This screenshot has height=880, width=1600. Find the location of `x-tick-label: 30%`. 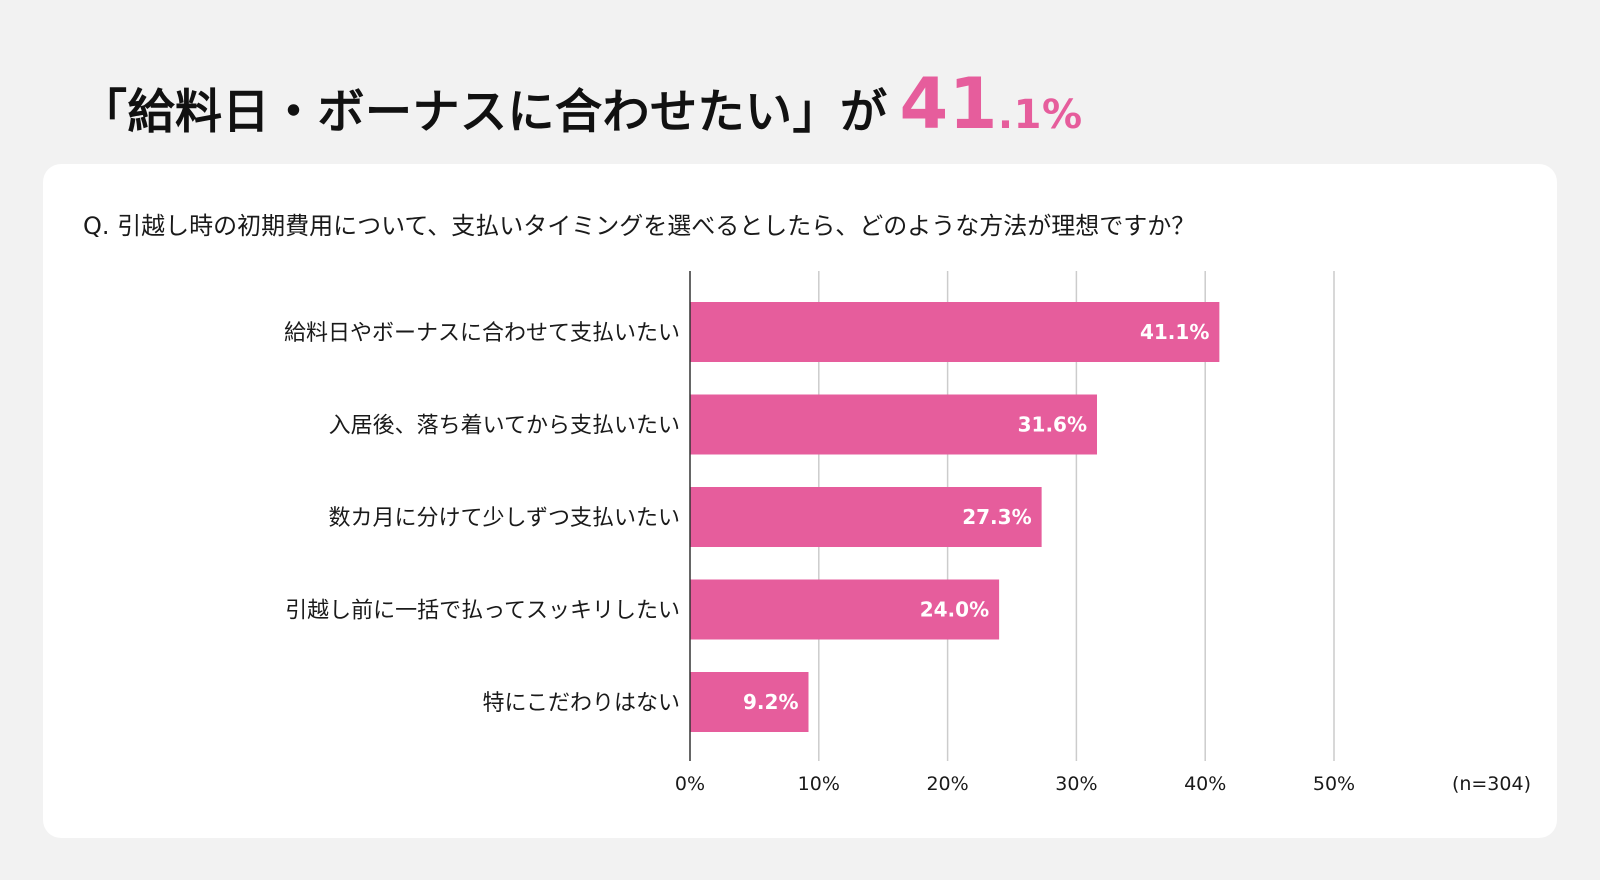

x-tick-label: 30% is located at coordinates (1076, 784).